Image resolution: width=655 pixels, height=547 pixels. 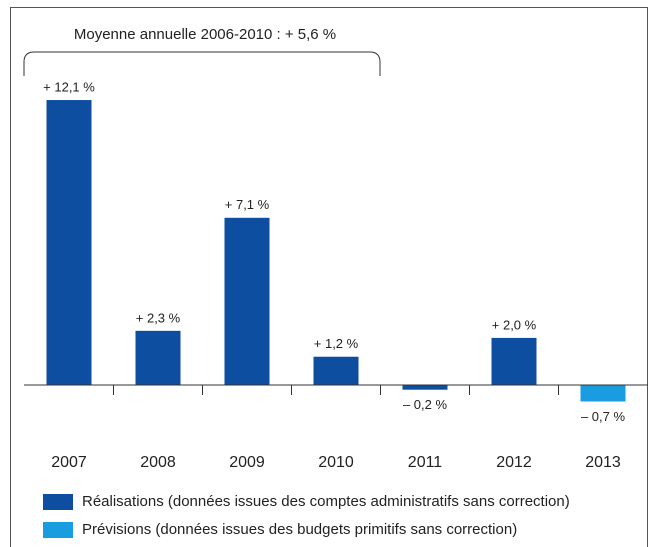 I want to click on x-tick-label: 2013, so click(x=603, y=462).